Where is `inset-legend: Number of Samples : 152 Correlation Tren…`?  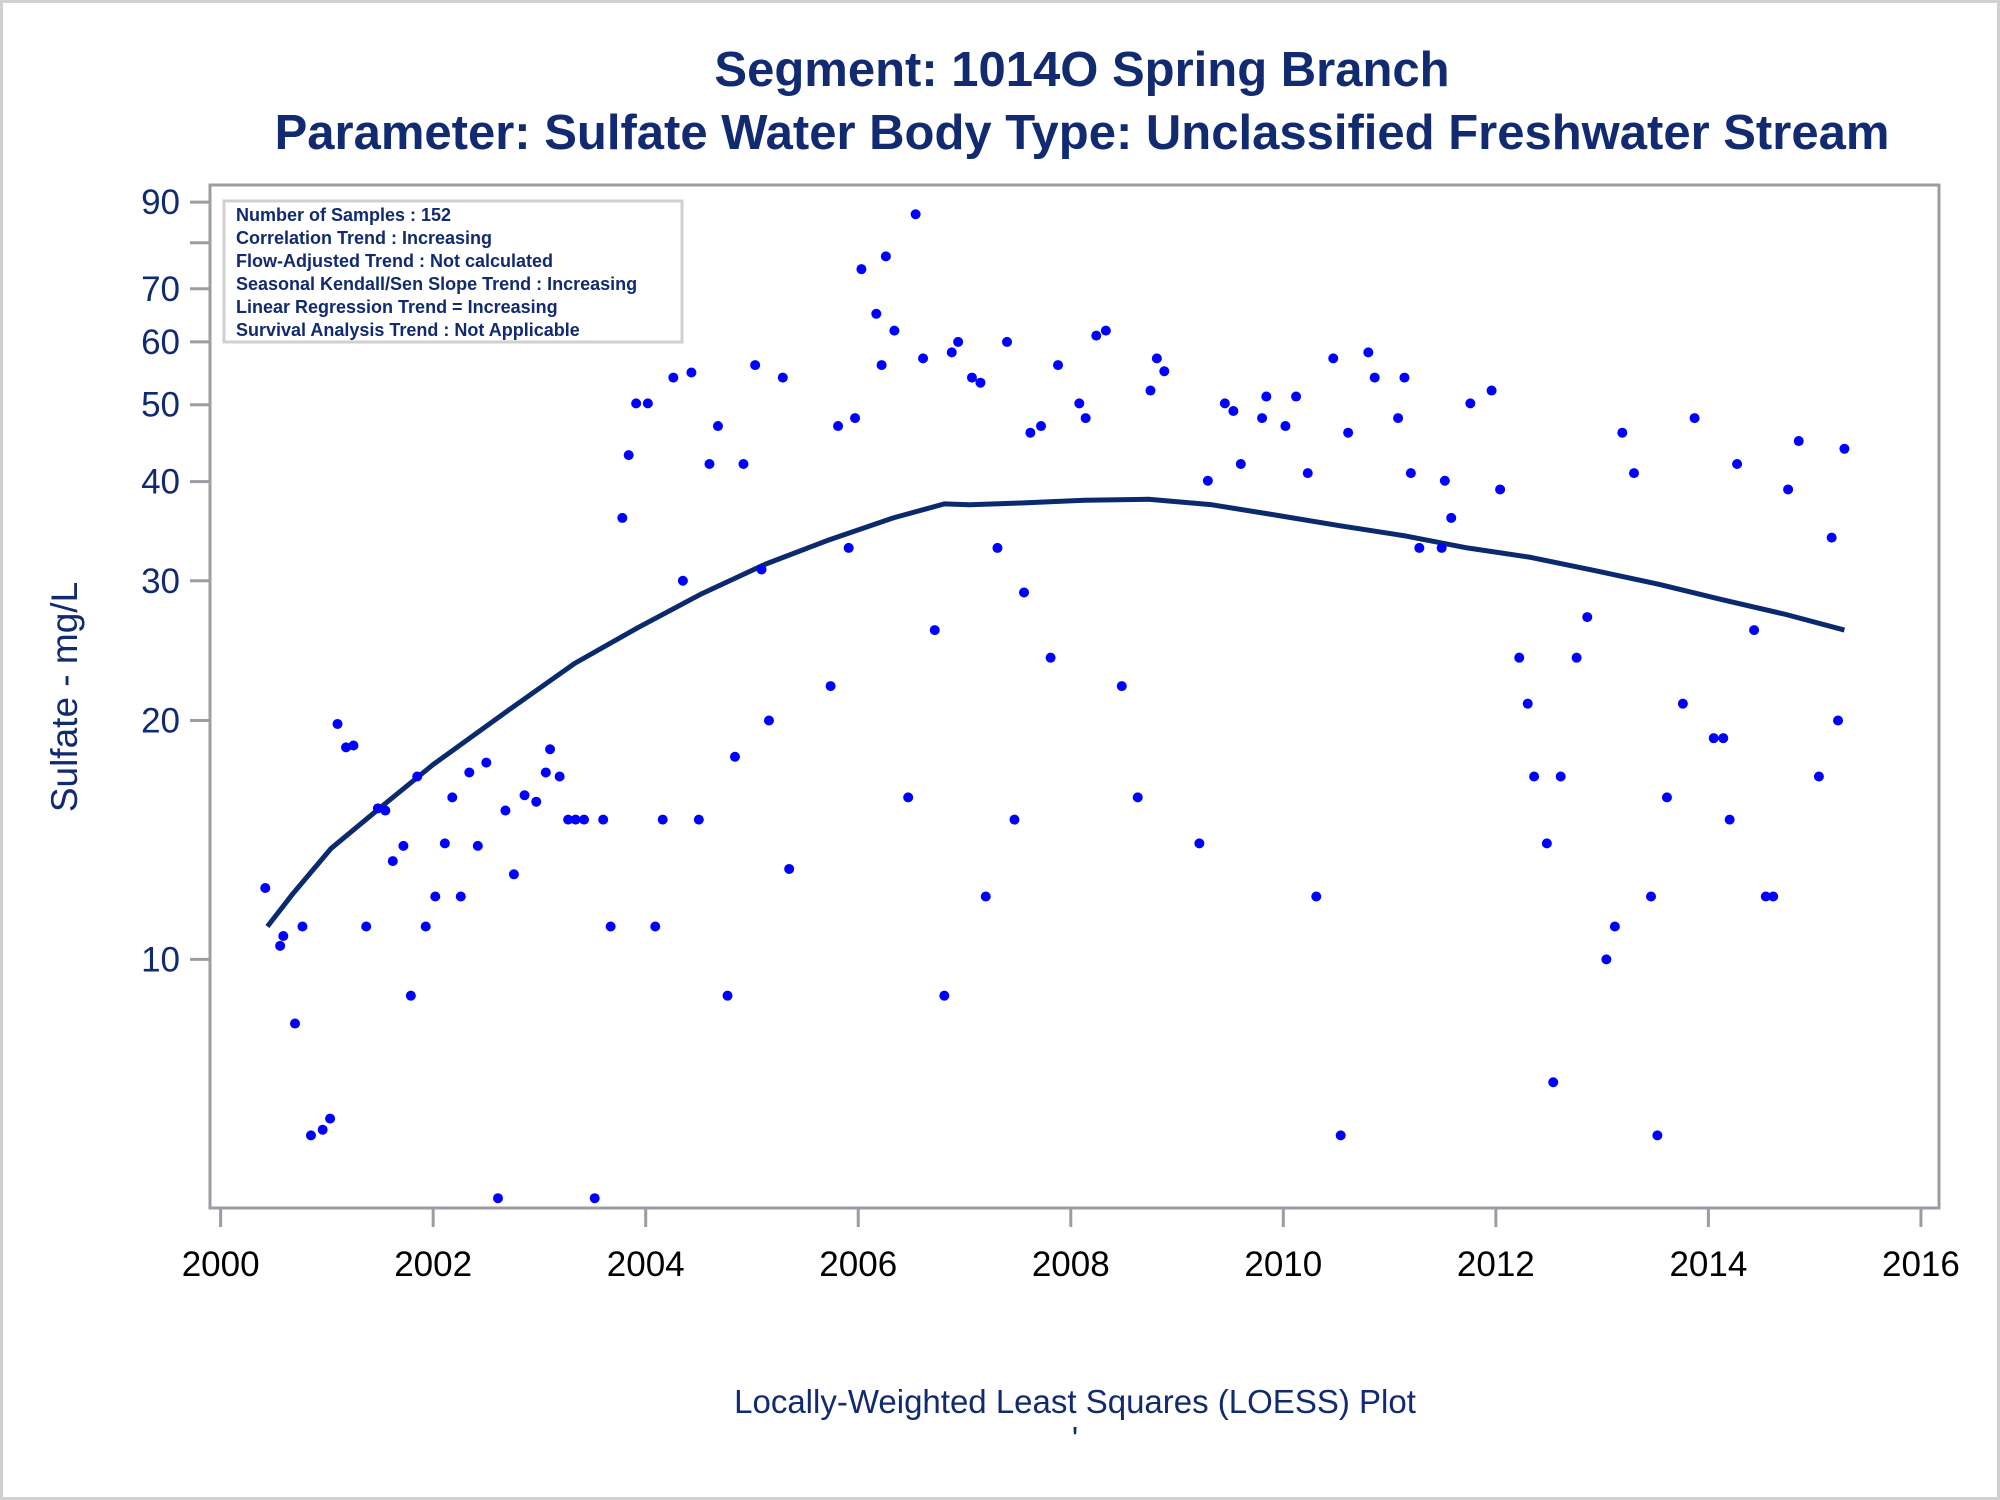 inset-legend: Number of Samples : 152 Correlation Tren… is located at coordinates (453, 271).